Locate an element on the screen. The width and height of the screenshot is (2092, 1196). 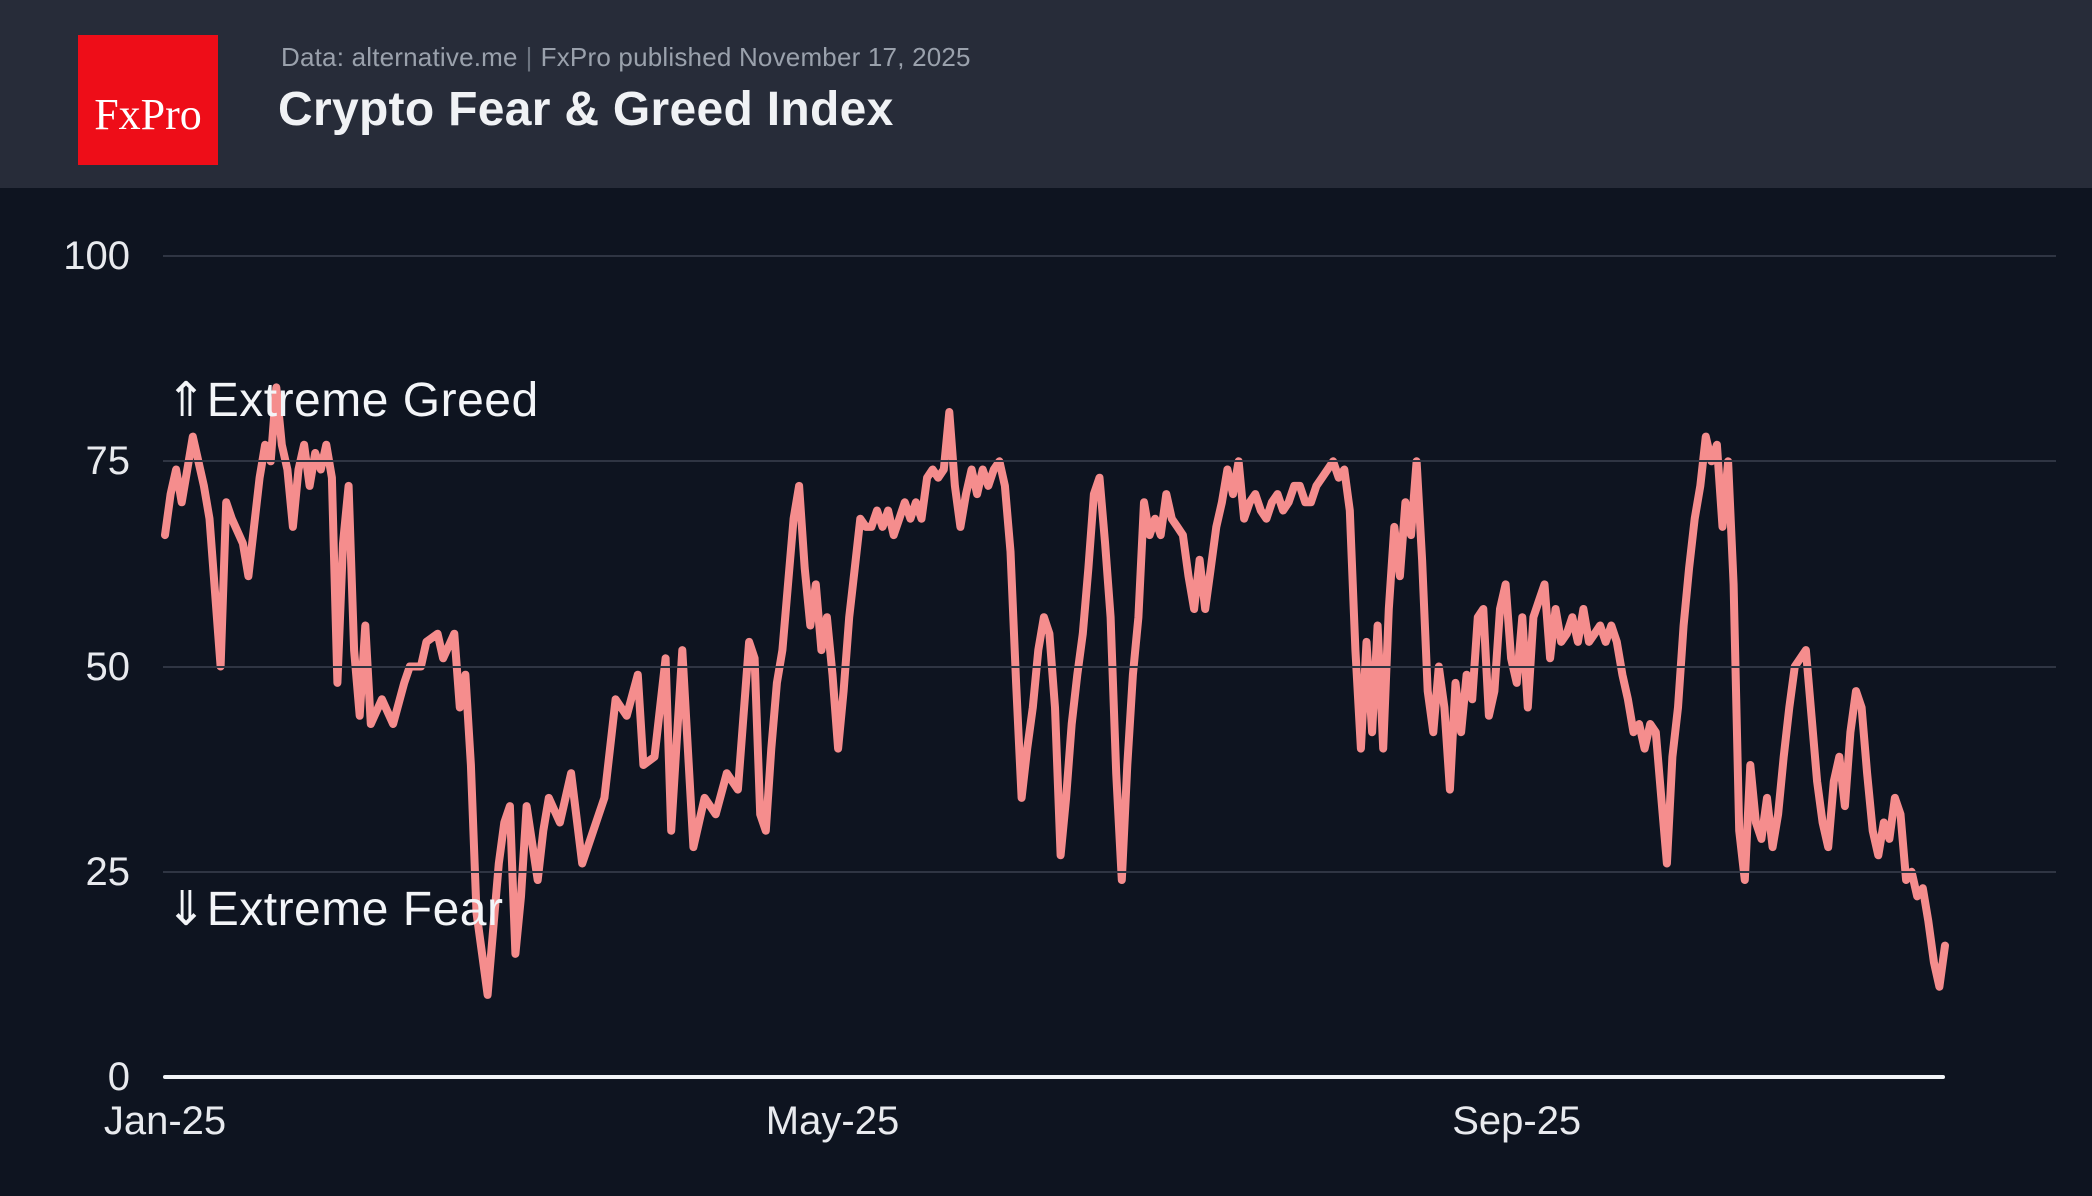
fxpro-logo: FxPro is located at coordinates (148, 100).